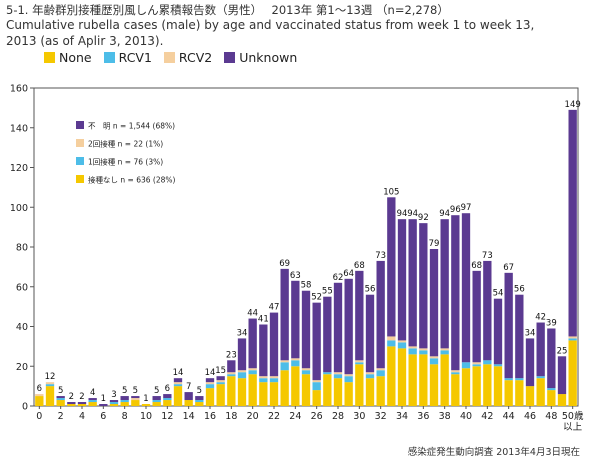 This screenshot has width=594, height=462. What do you see at coordinates (231, 416) in the screenshot?
I see `x-tick-label: 18` at bounding box center [231, 416].